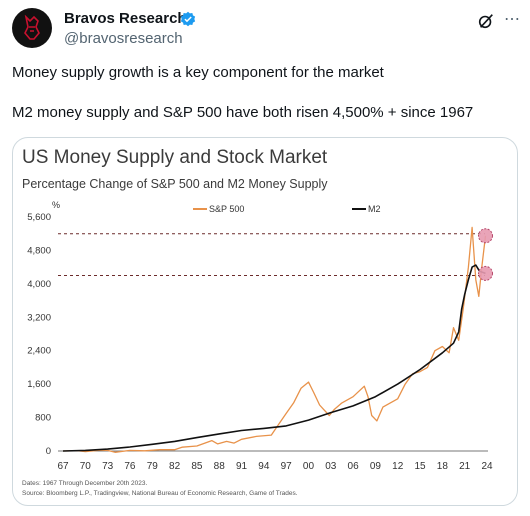 This screenshot has height=516, width=530. Describe the element at coordinates (84, 483) in the screenshot. I see `chart-footnote-dates: Dates: 1967 Through December 20th 2023.` at that location.